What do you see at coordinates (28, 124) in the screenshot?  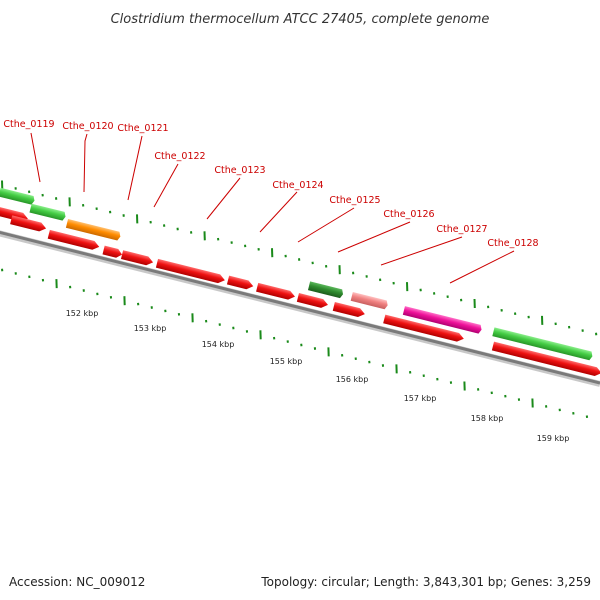 I see `gene-label-cthe-0119: Cthe_0119` at bounding box center [28, 124].